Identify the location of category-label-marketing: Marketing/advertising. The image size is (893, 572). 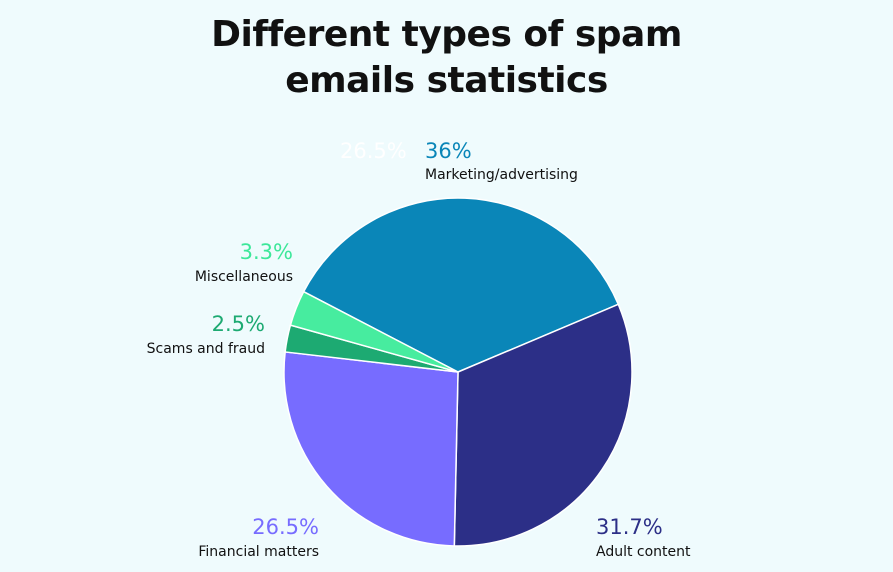
(501, 175).